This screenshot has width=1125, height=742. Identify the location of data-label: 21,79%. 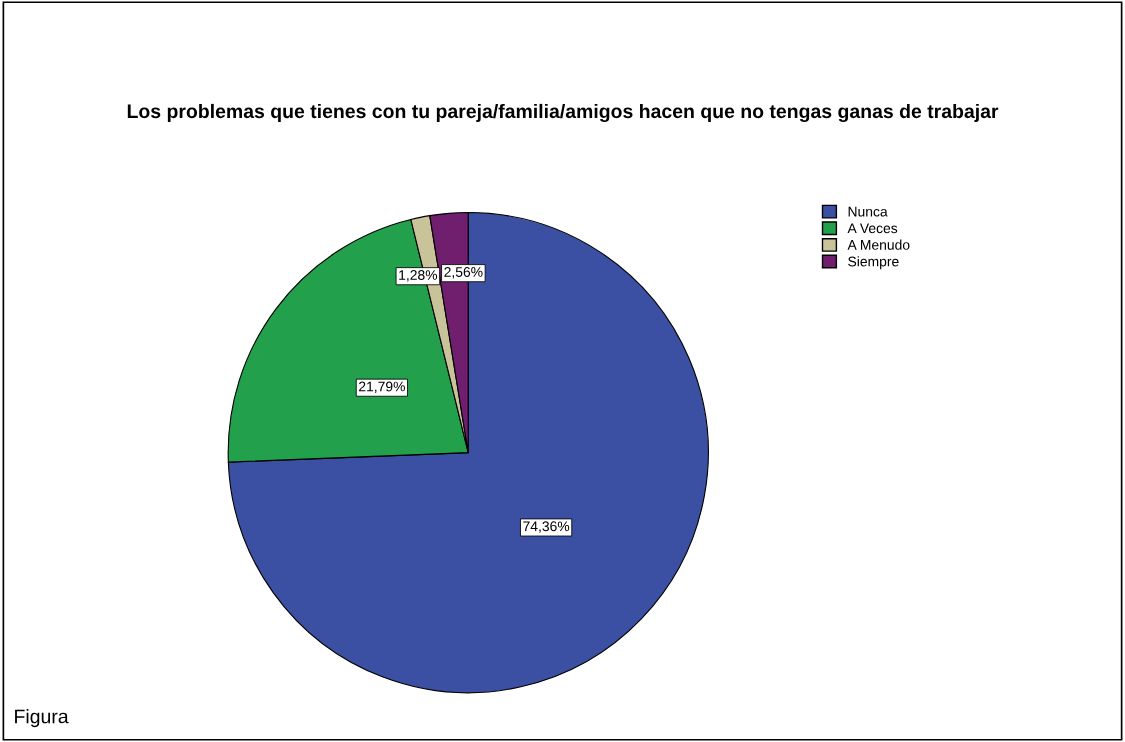
(382, 387).